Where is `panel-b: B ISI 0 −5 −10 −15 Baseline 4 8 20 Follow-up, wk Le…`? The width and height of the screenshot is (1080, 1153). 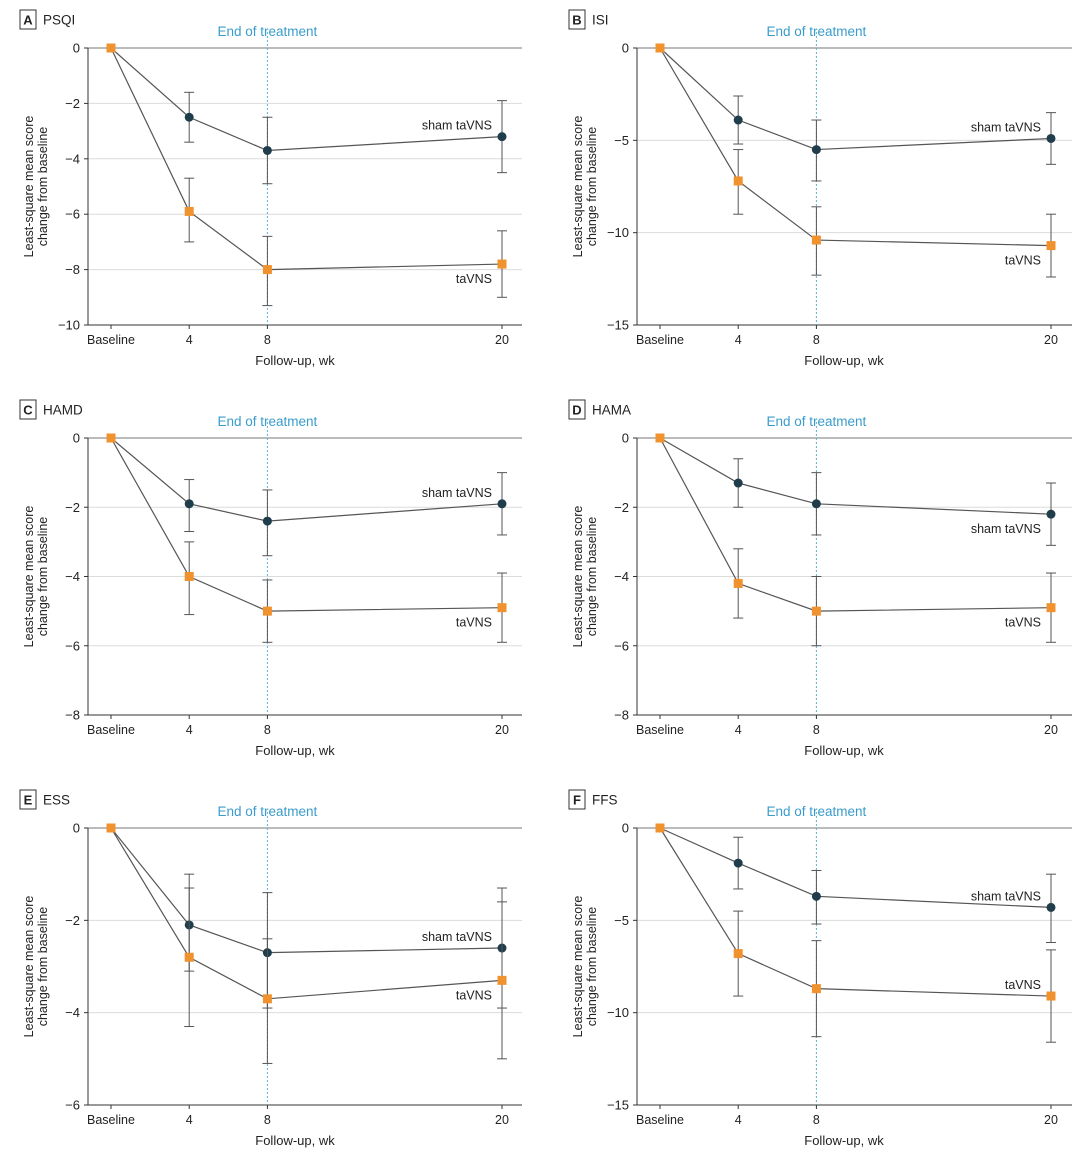 panel-b: B ISI 0 −5 −10 −15 Baseline 4 8 20 Follow-up, wk Le… is located at coordinates (820, 188).